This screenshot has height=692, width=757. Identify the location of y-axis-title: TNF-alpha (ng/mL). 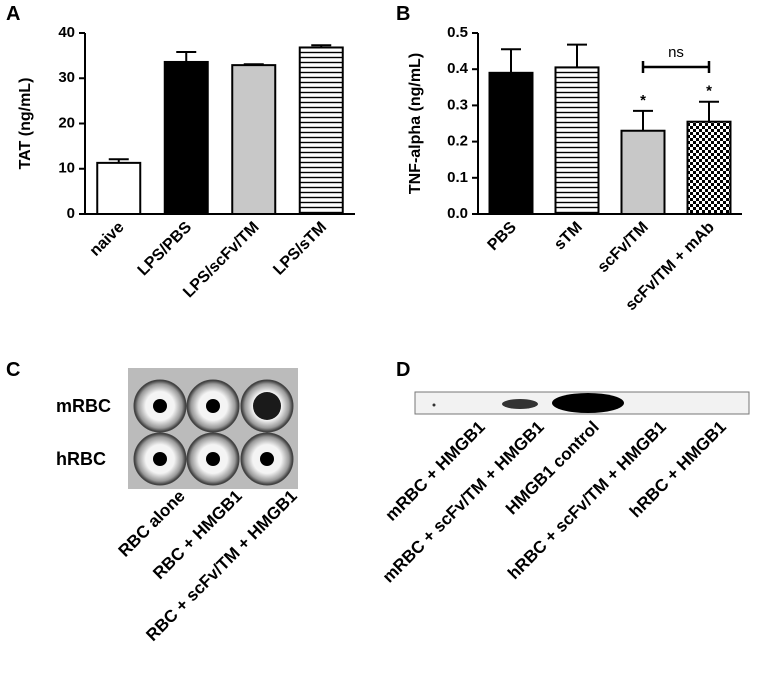
(415, 123).